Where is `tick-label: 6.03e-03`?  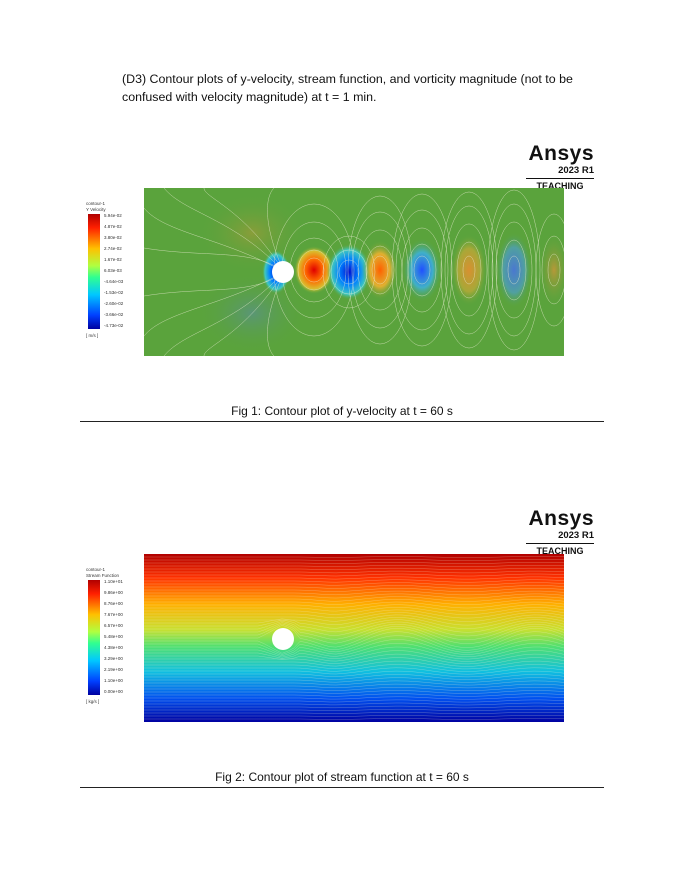
tick-label: 6.03e-03 is located at coordinates (113, 270).